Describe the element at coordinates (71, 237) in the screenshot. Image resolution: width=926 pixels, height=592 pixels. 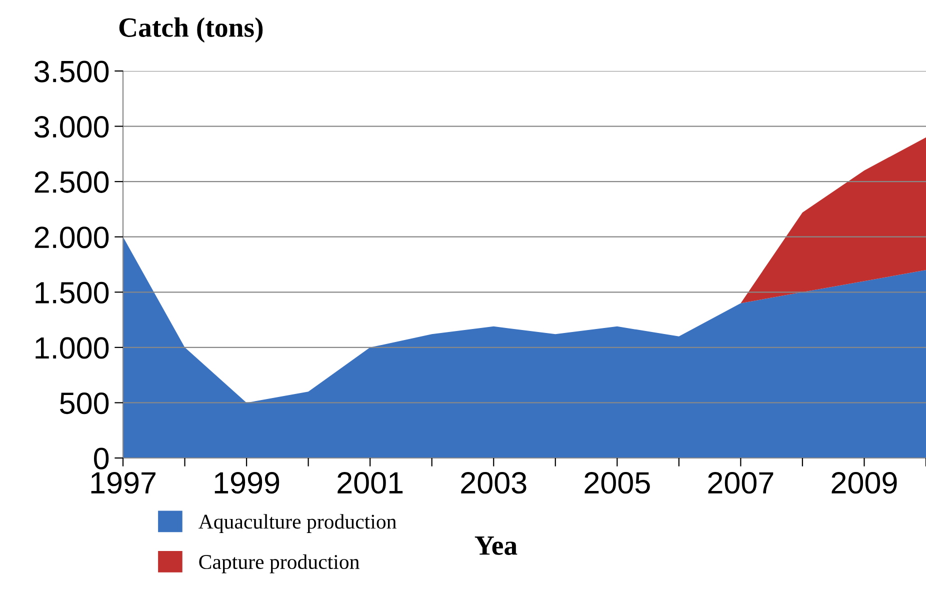
I see `y-tick-label: 2.000` at that location.